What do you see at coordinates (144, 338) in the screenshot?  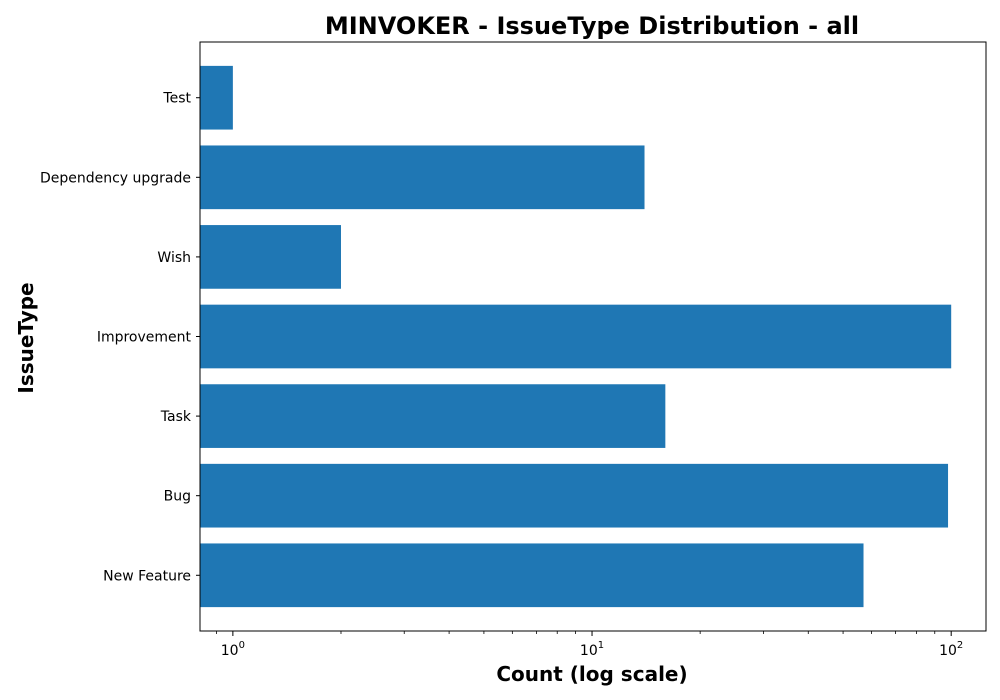 I see `y-tick-label: Improvement` at bounding box center [144, 338].